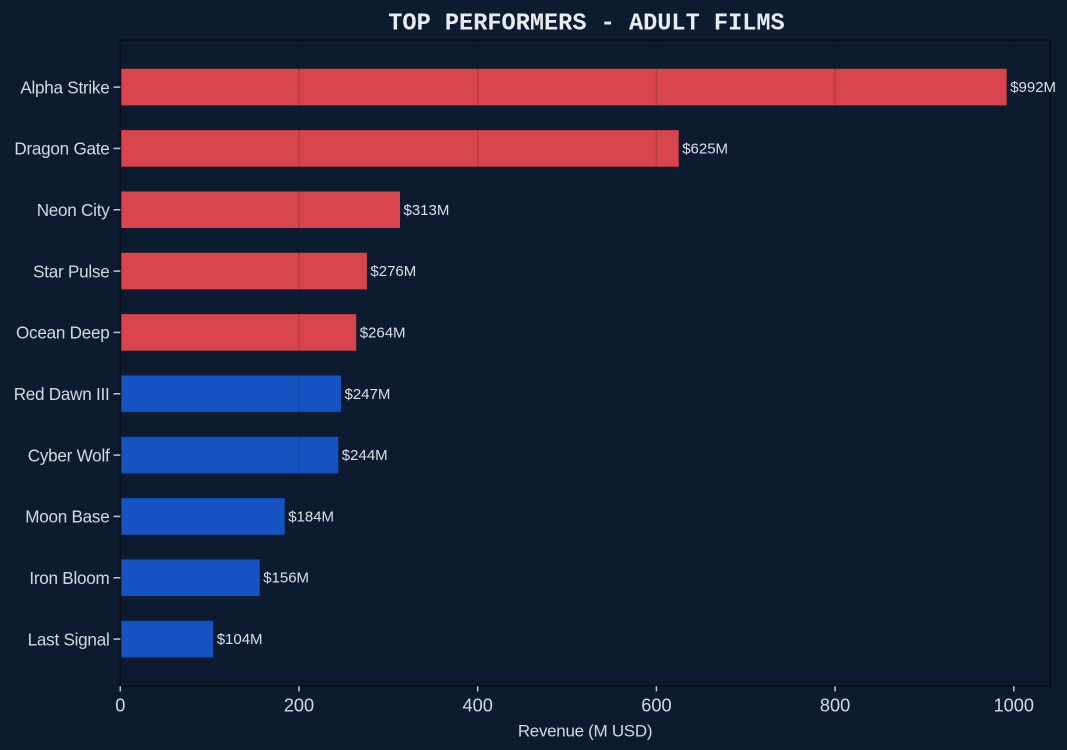 The width and height of the screenshot is (1067, 750). What do you see at coordinates (62, 333) in the screenshot?
I see `svg-text: Ocean Deep` at bounding box center [62, 333].